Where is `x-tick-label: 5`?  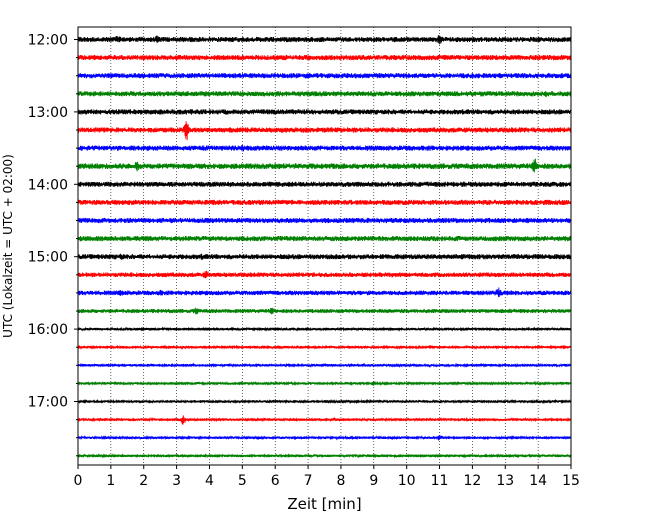
x-tick-label: 5 is located at coordinates (242, 481).